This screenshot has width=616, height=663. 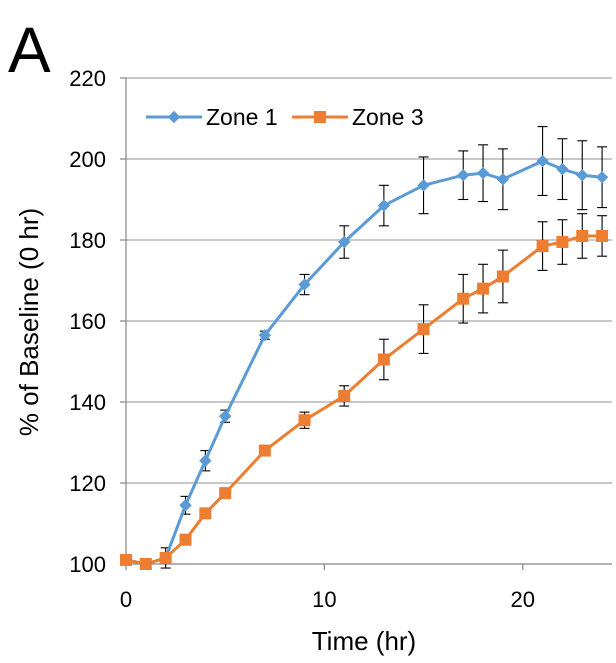 I want to click on y-axis-title: % of Baseline (0 hr), so click(x=29, y=322).